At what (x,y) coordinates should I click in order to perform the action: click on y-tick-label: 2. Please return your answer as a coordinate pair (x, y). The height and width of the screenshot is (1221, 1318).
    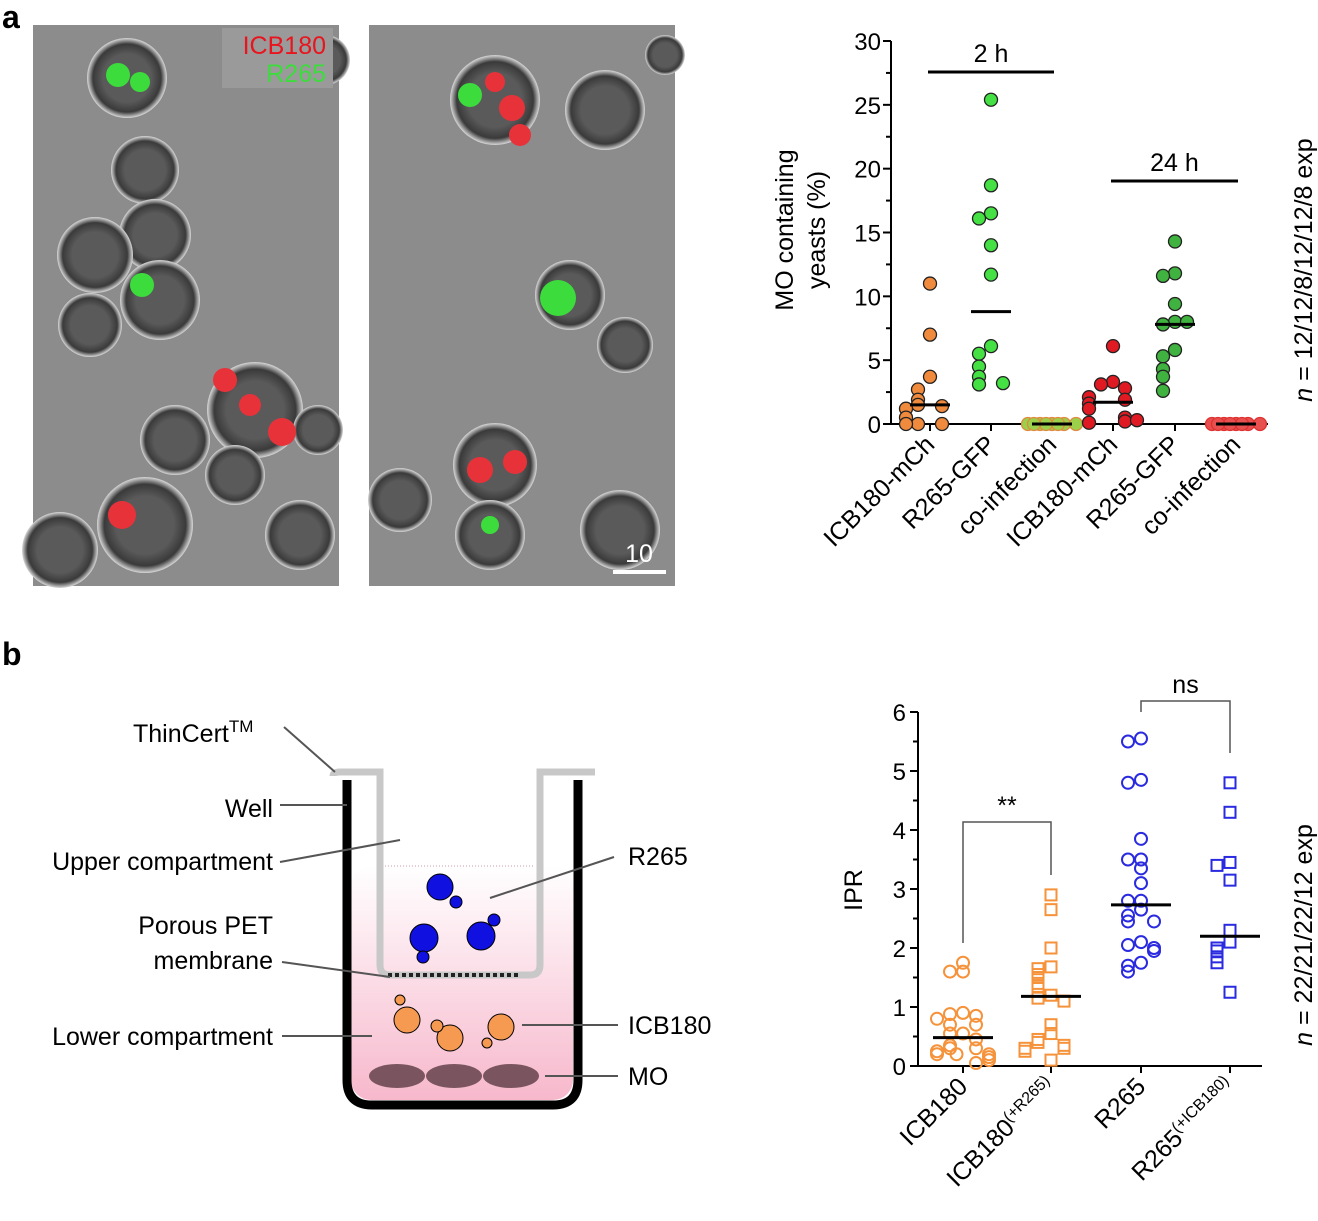
    Looking at the image, I should click on (899, 949).